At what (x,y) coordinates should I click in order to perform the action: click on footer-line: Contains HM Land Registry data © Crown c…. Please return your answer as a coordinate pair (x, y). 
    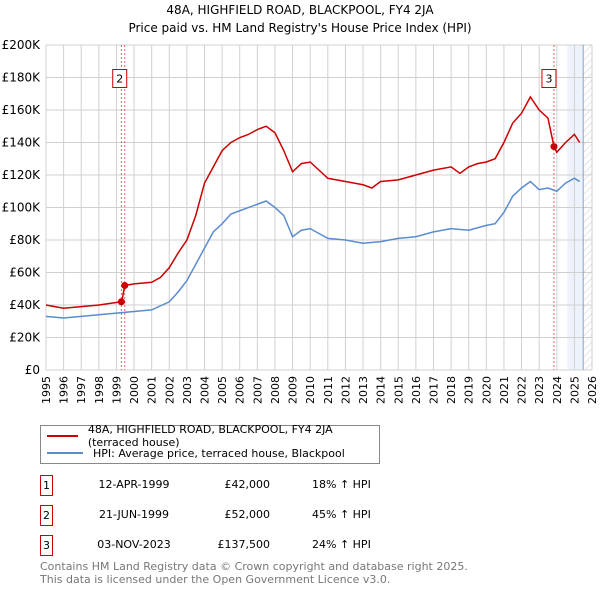
    Looking at the image, I should click on (254, 566).